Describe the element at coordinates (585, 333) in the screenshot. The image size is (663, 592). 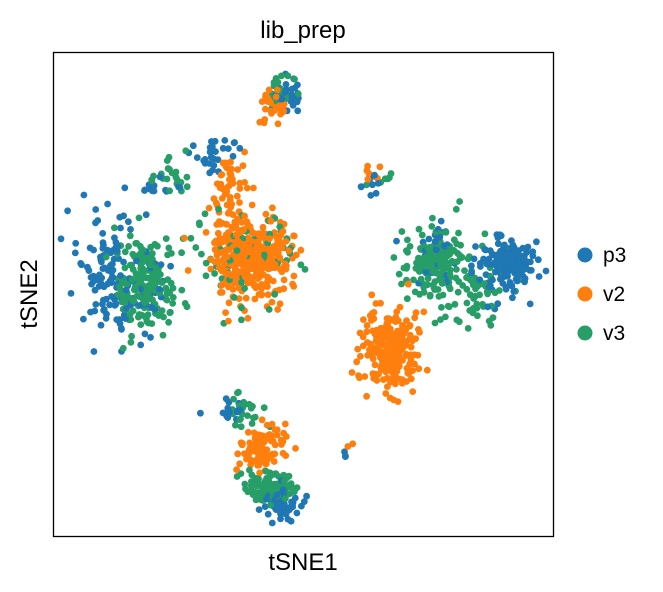
I see `legend-marker-v3` at that location.